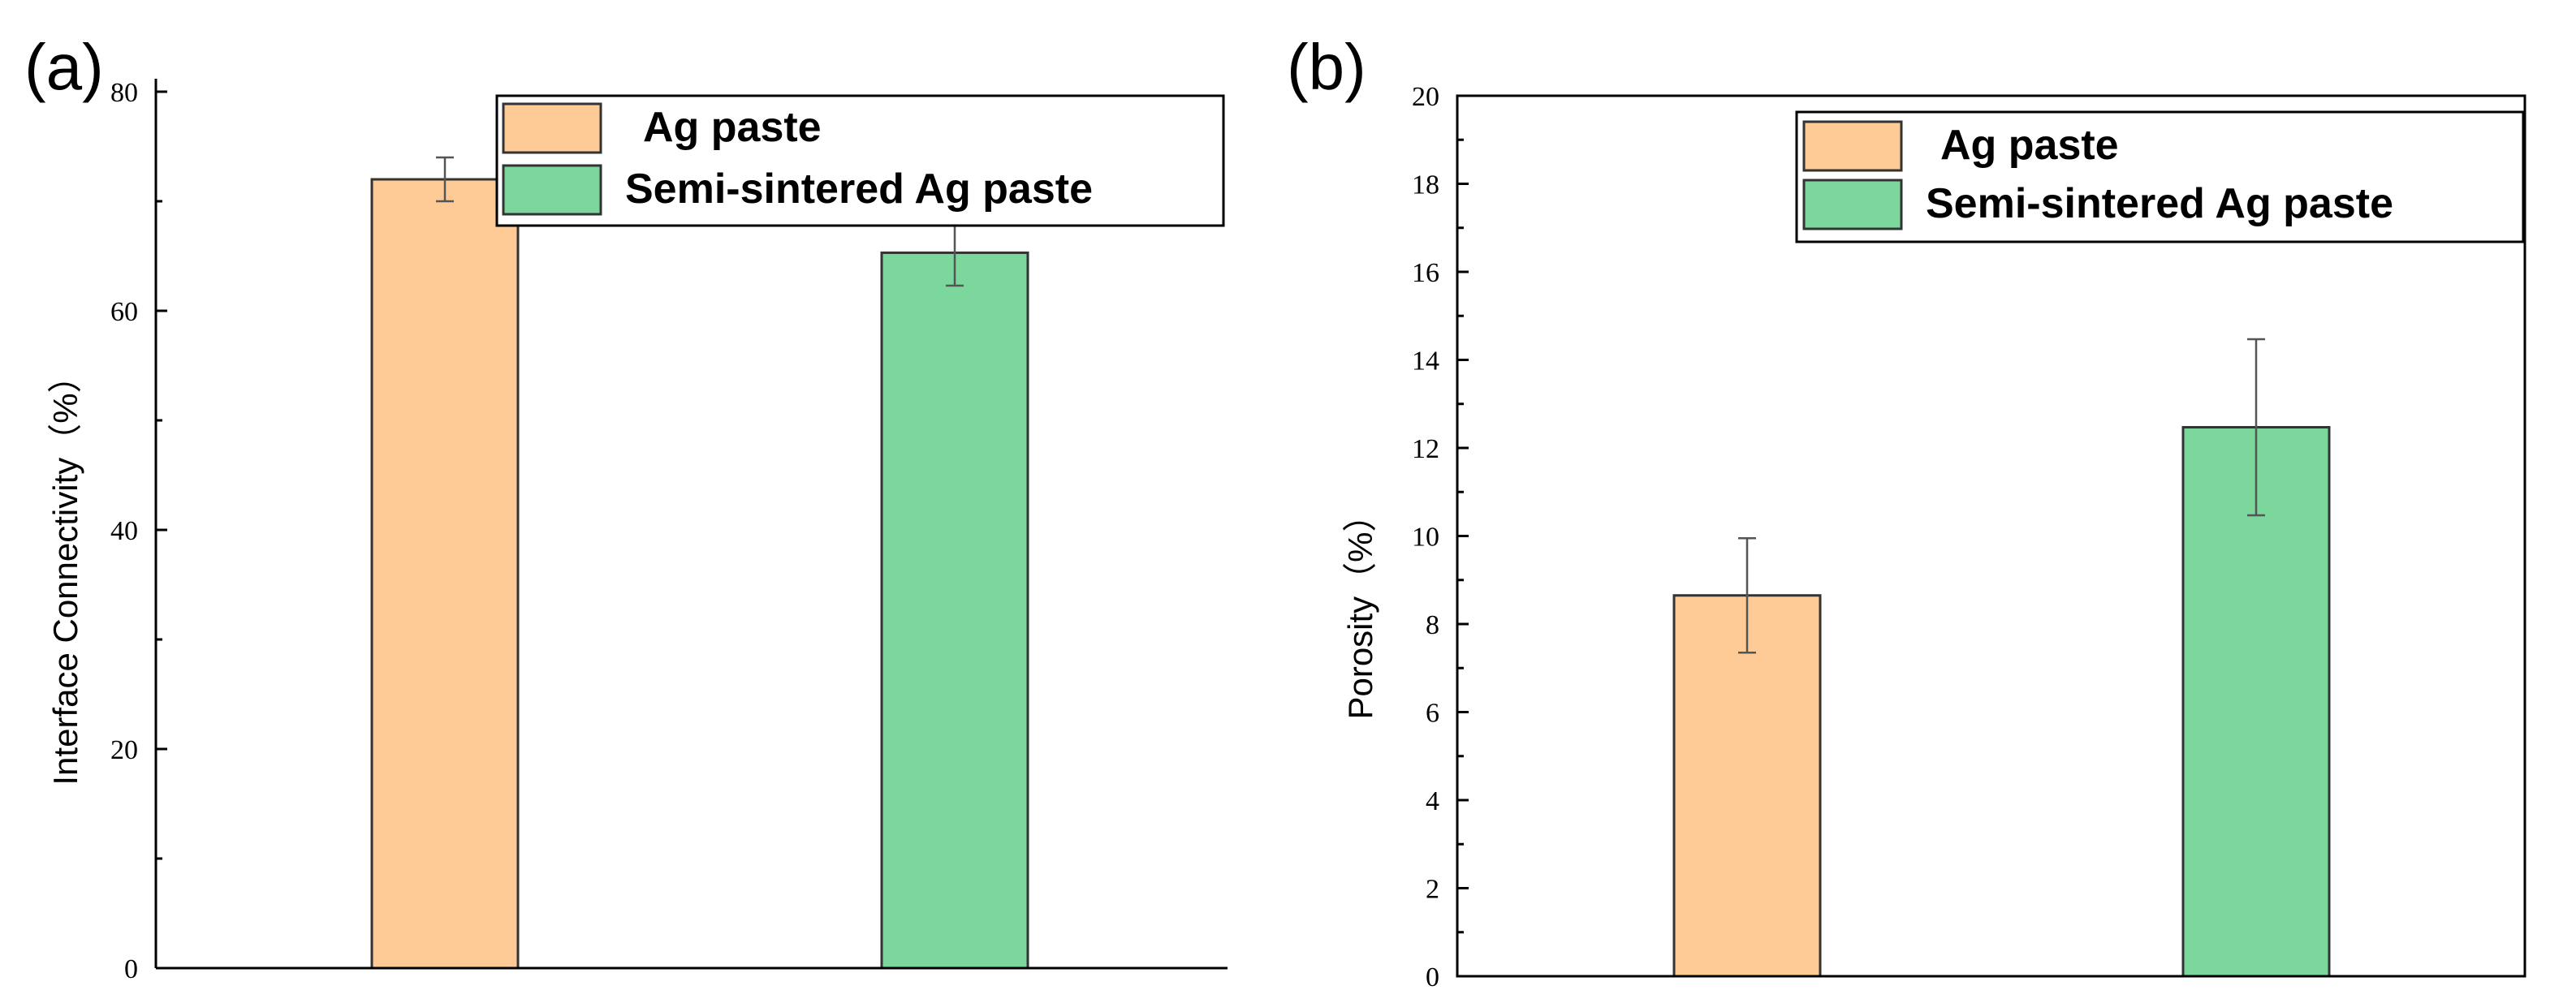 This screenshot has height=1003, width=2576. Describe the element at coordinates (2001, 496) in the screenshot. I see `panel-b-error-bars` at that location.